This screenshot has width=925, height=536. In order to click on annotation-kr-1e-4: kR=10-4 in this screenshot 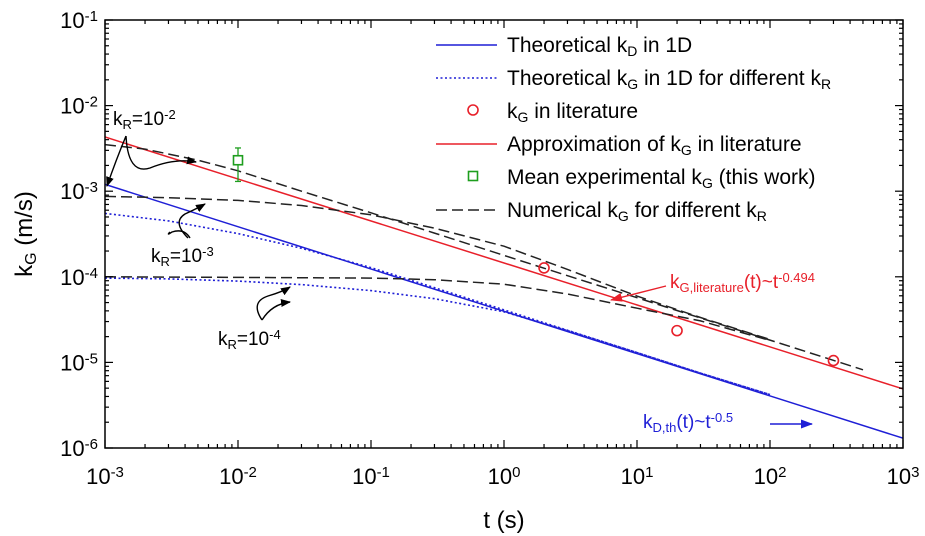, I will do `click(249, 339)`.